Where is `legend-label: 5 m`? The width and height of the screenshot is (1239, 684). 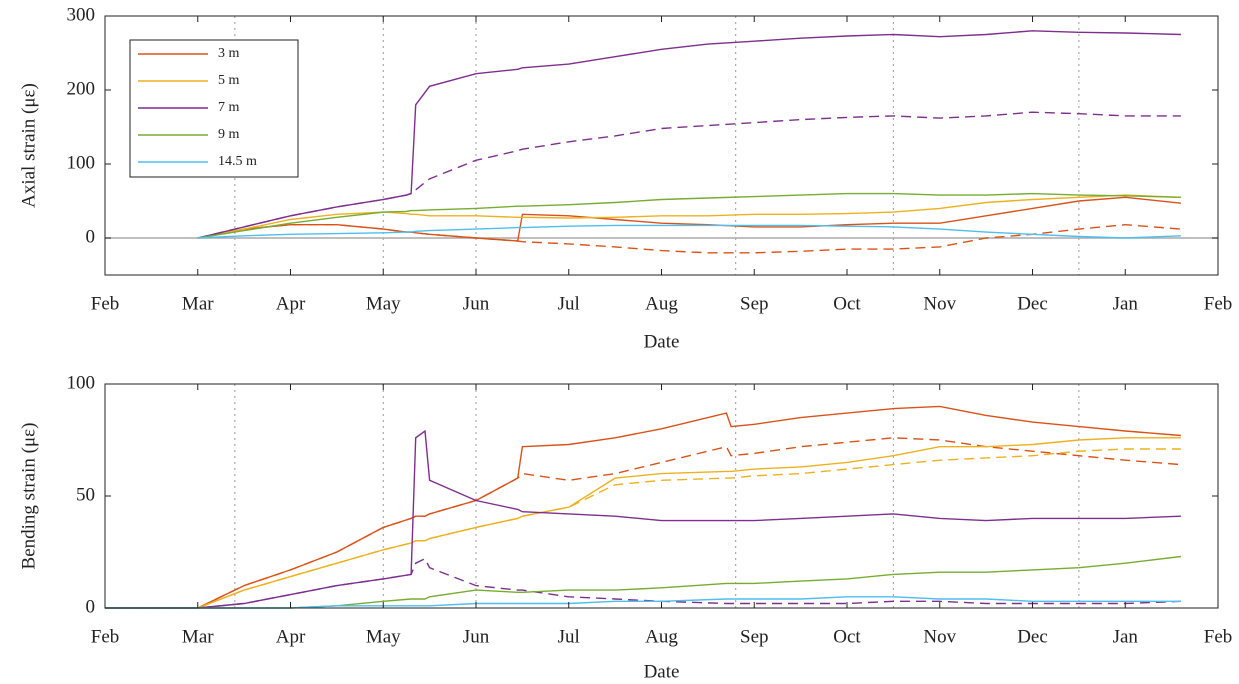 legend-label: 5 m is located at coordinates (229, 80).